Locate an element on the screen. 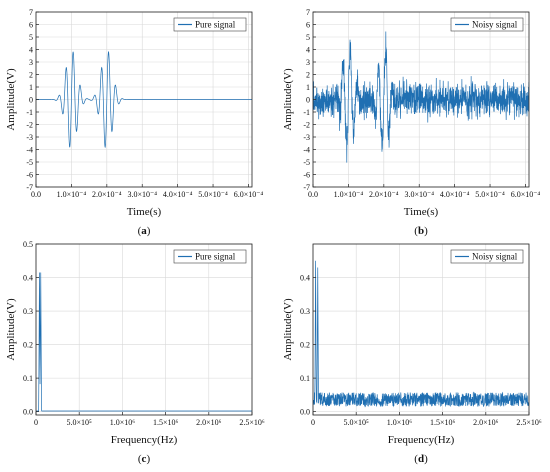  y-tick-label: 0.5 is located at coordinates (28, 244).